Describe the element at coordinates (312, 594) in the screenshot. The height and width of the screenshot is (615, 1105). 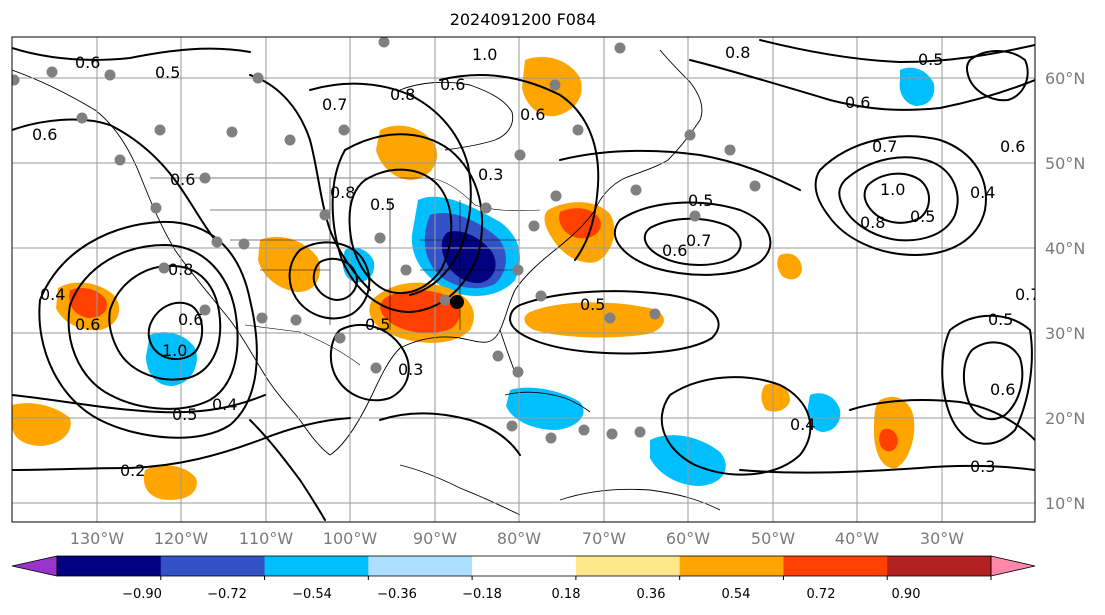
I see `colorbar-tick-label: −0.54` at that location.